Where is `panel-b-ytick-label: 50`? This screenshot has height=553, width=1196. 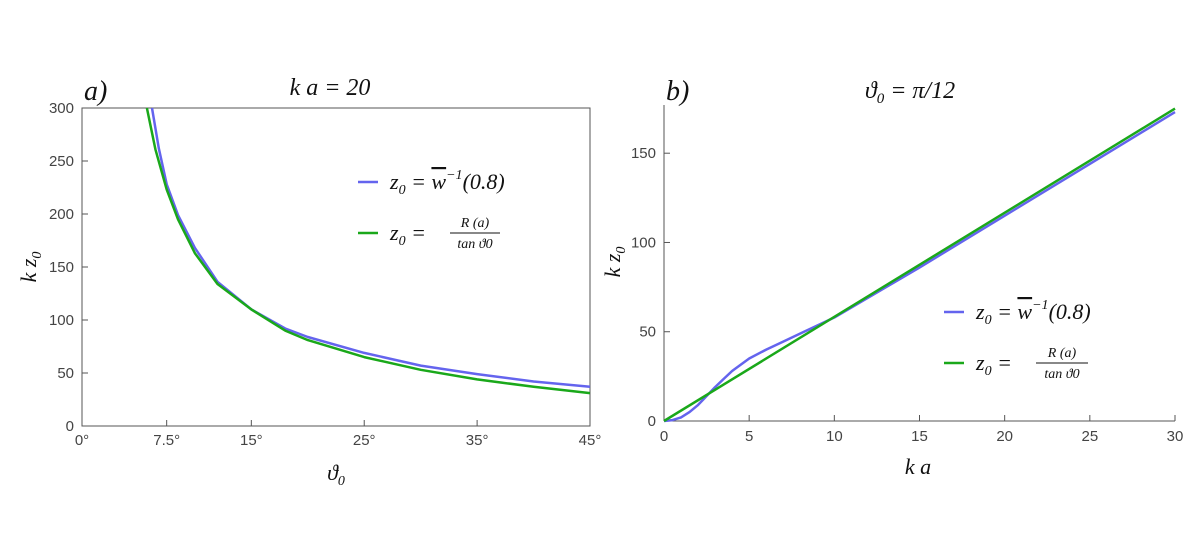 panel-b-ytick-label: 50 is located at coordinates (647, 332).